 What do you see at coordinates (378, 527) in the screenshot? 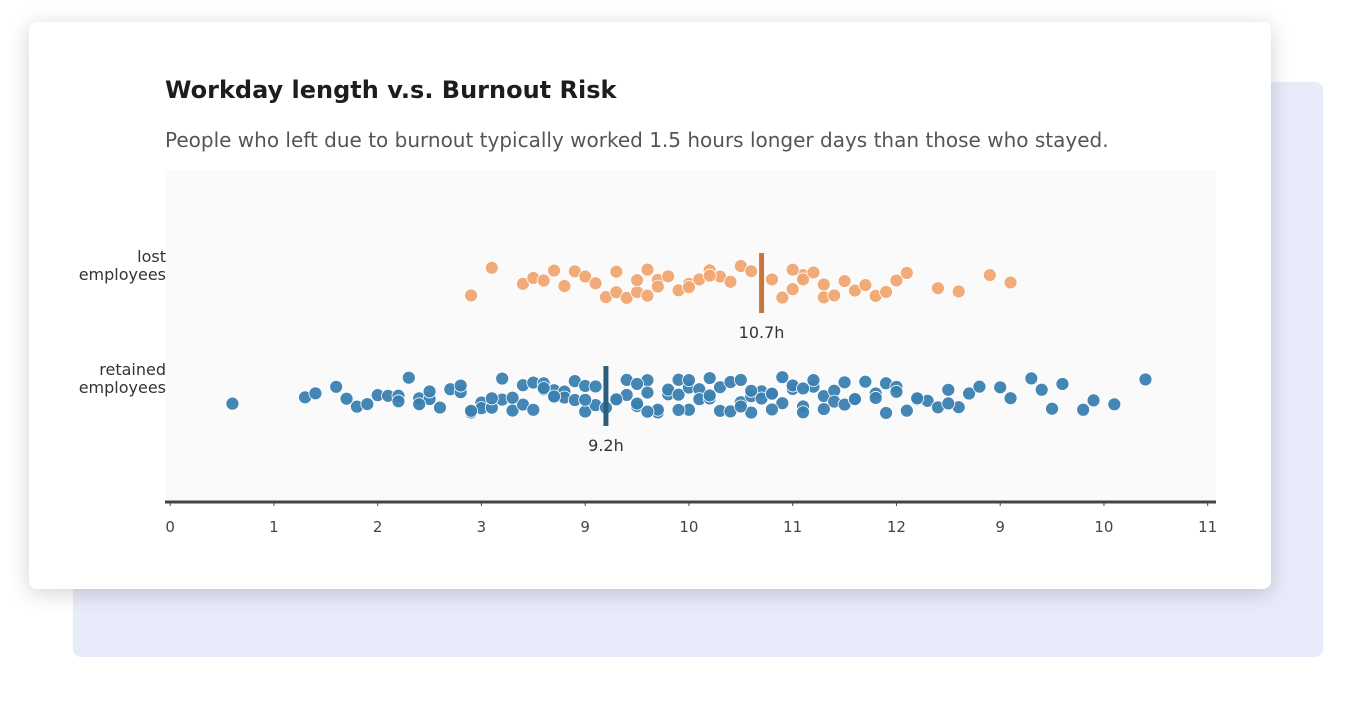
I see `x-tick-label: 2` at bounding box center [378, 527].